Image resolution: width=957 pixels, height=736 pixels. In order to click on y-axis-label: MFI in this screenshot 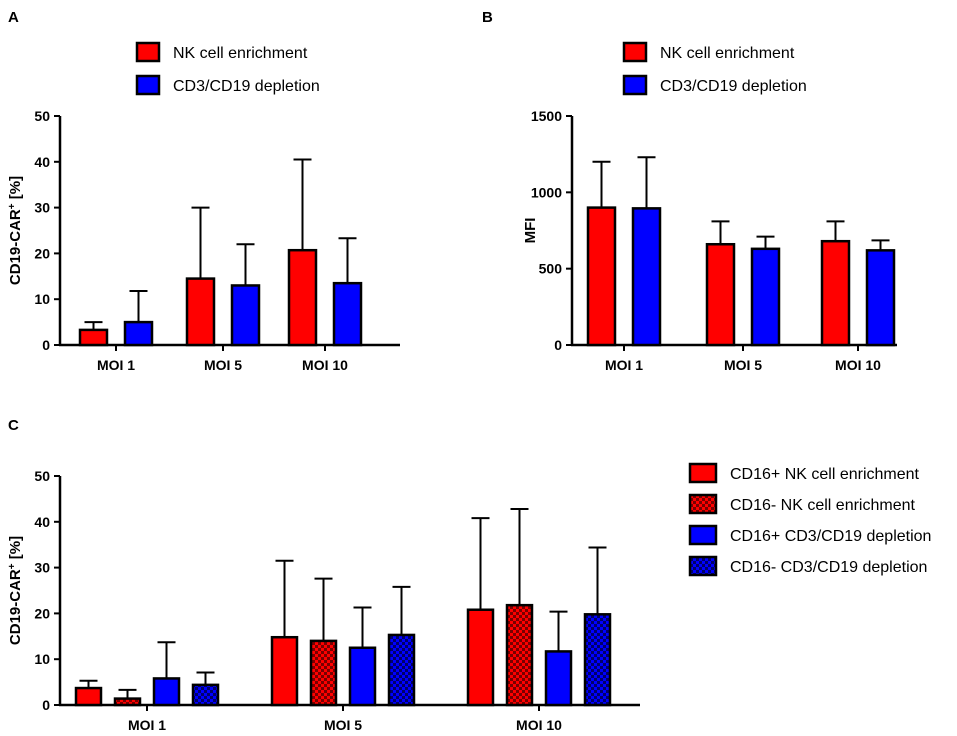, I will do `click(530, 231)`.